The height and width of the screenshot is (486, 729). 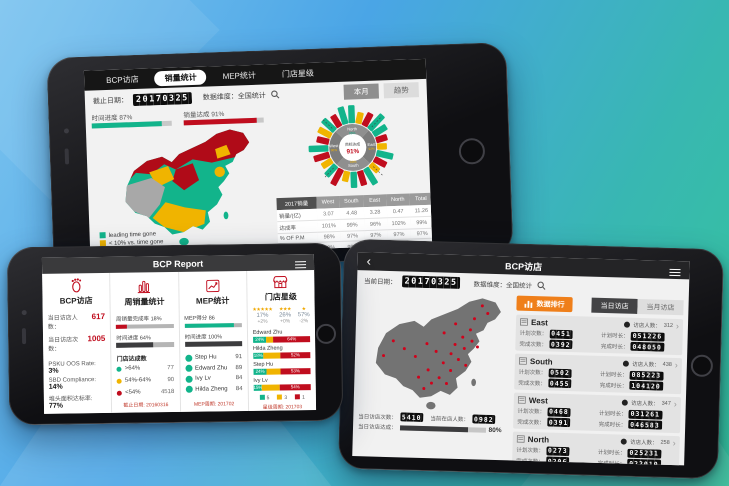 I want to click on store-achievement-title: 门店达成数, so click(x=131, y=359).